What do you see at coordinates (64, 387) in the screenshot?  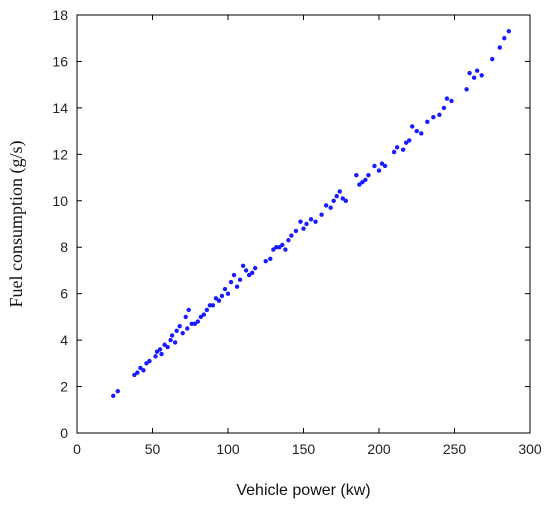 I see `y-tick-label: 2` at bounding box center [64, 387].